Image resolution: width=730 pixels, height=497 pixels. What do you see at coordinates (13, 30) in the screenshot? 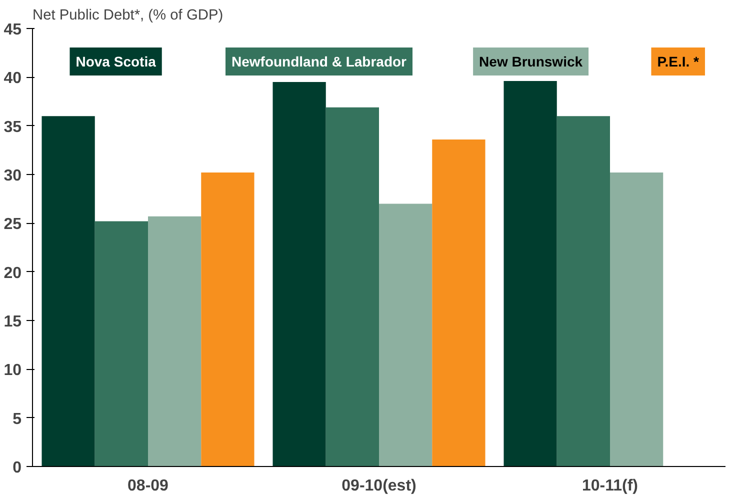
I see `y-tick-label: 45` at bounding box center [13, 30].